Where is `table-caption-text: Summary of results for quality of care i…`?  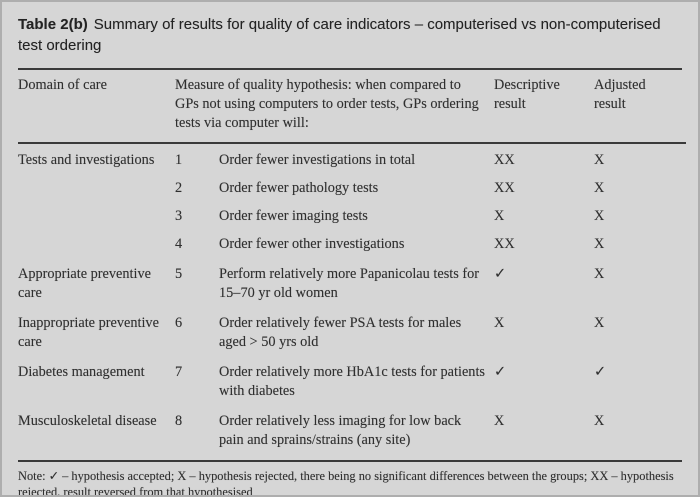
table-caption-text: Summary of results for quality of care i… is located at coordinates (339, 35).